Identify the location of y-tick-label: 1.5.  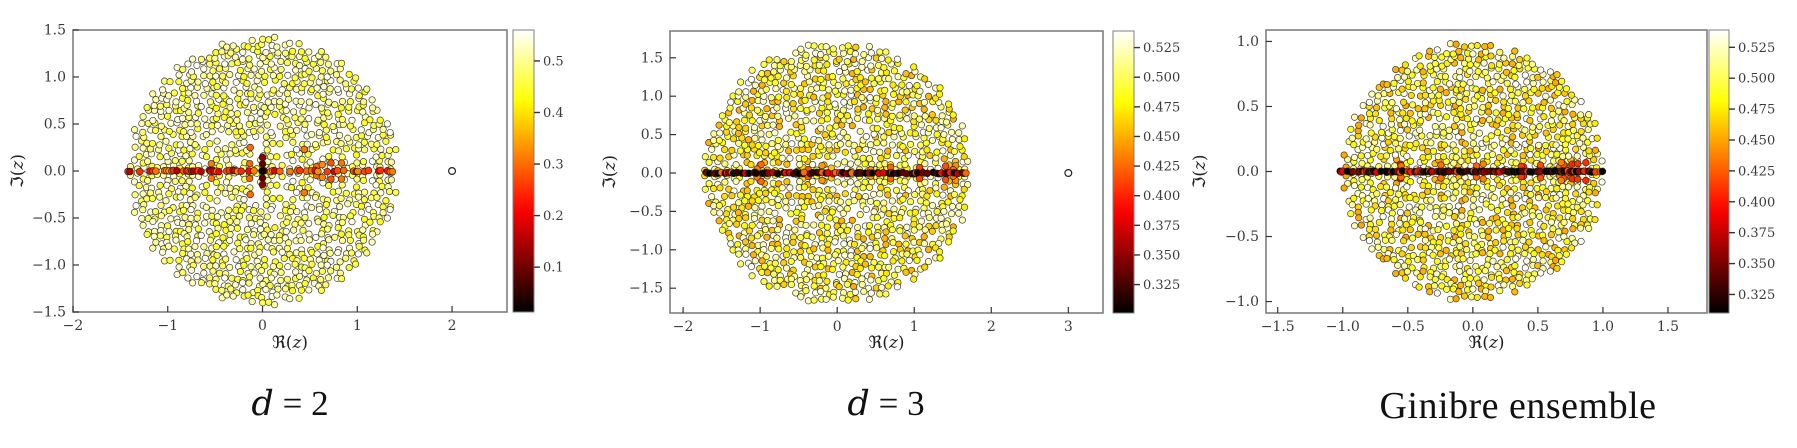
(652, 58).